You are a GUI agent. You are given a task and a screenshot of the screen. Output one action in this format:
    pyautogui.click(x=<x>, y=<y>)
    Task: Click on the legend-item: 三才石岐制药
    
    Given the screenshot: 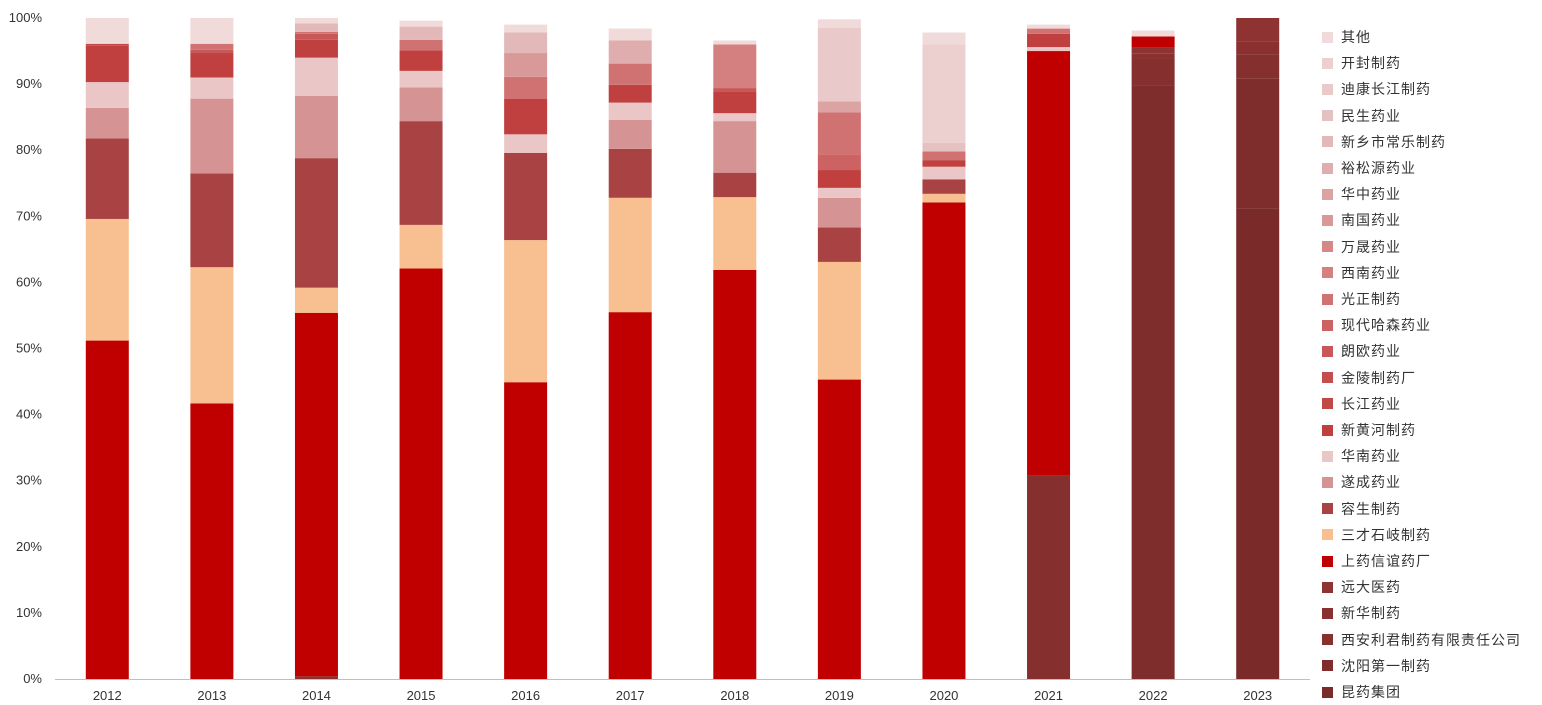 What is the action you would take?
    pyautogui.click(x=1376, y=535)
    